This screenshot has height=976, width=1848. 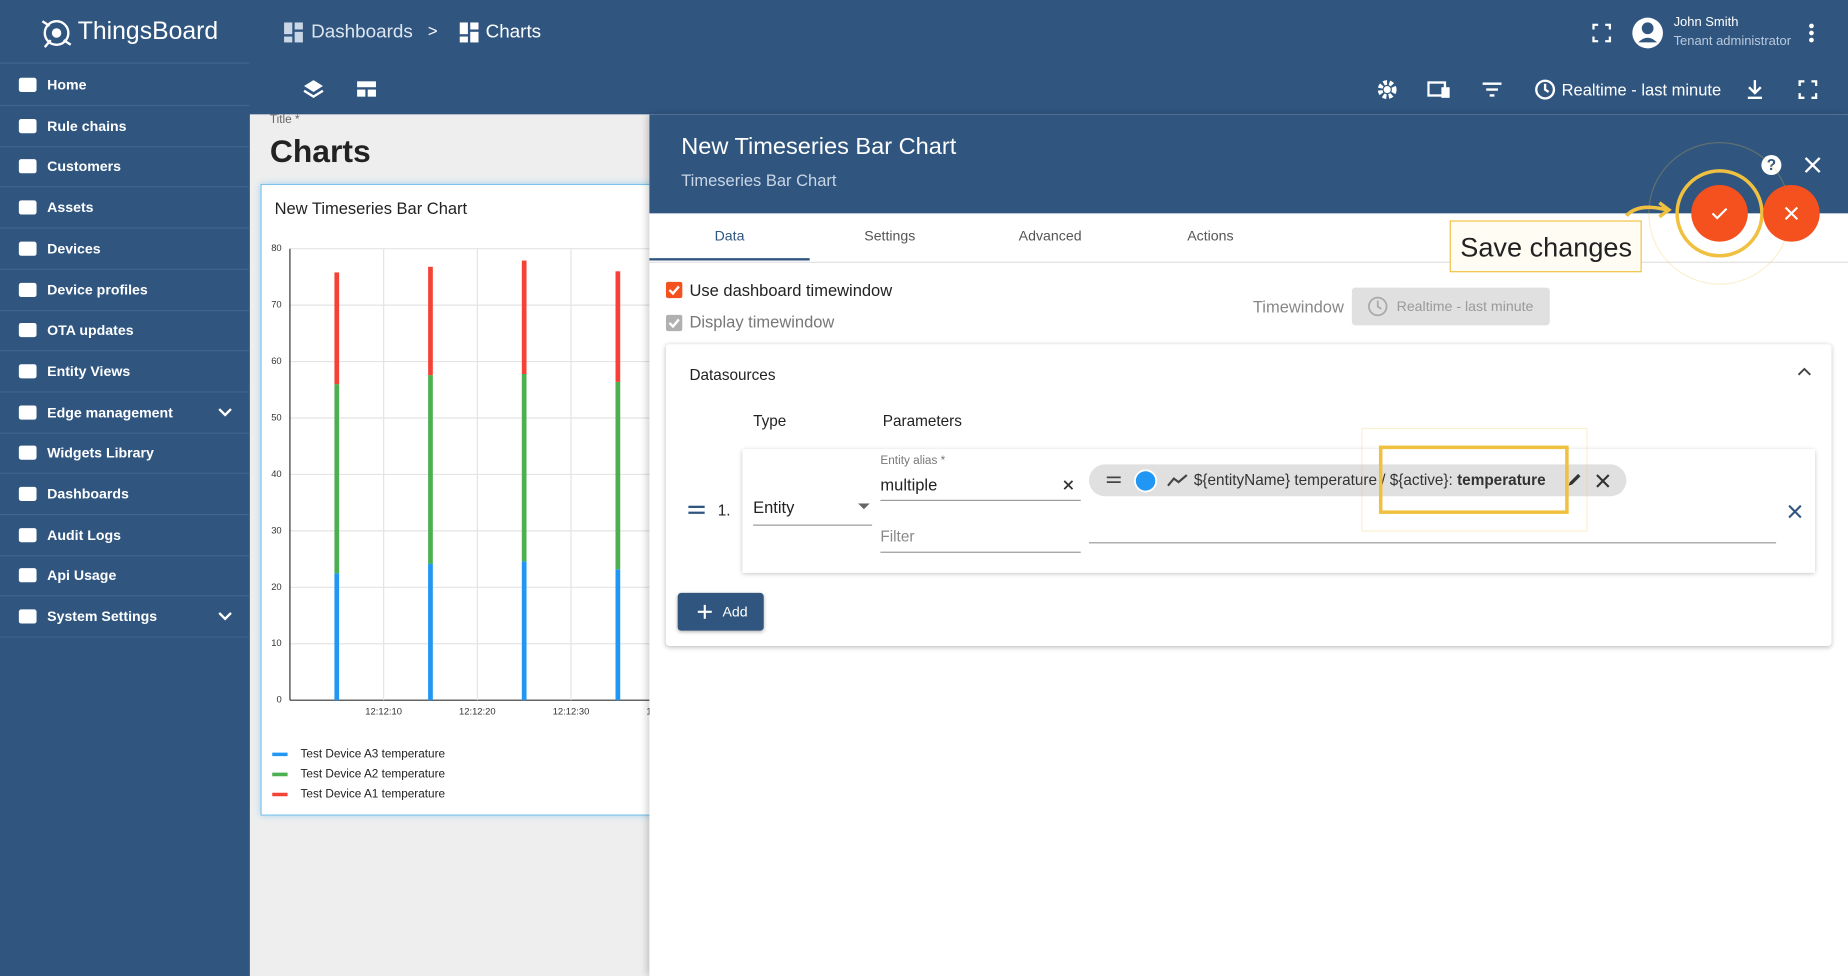 What do you see at coordinates (125, 290) in the screenshot?
I see `menu-item: Device profiles` at bounding box center [125, 290].